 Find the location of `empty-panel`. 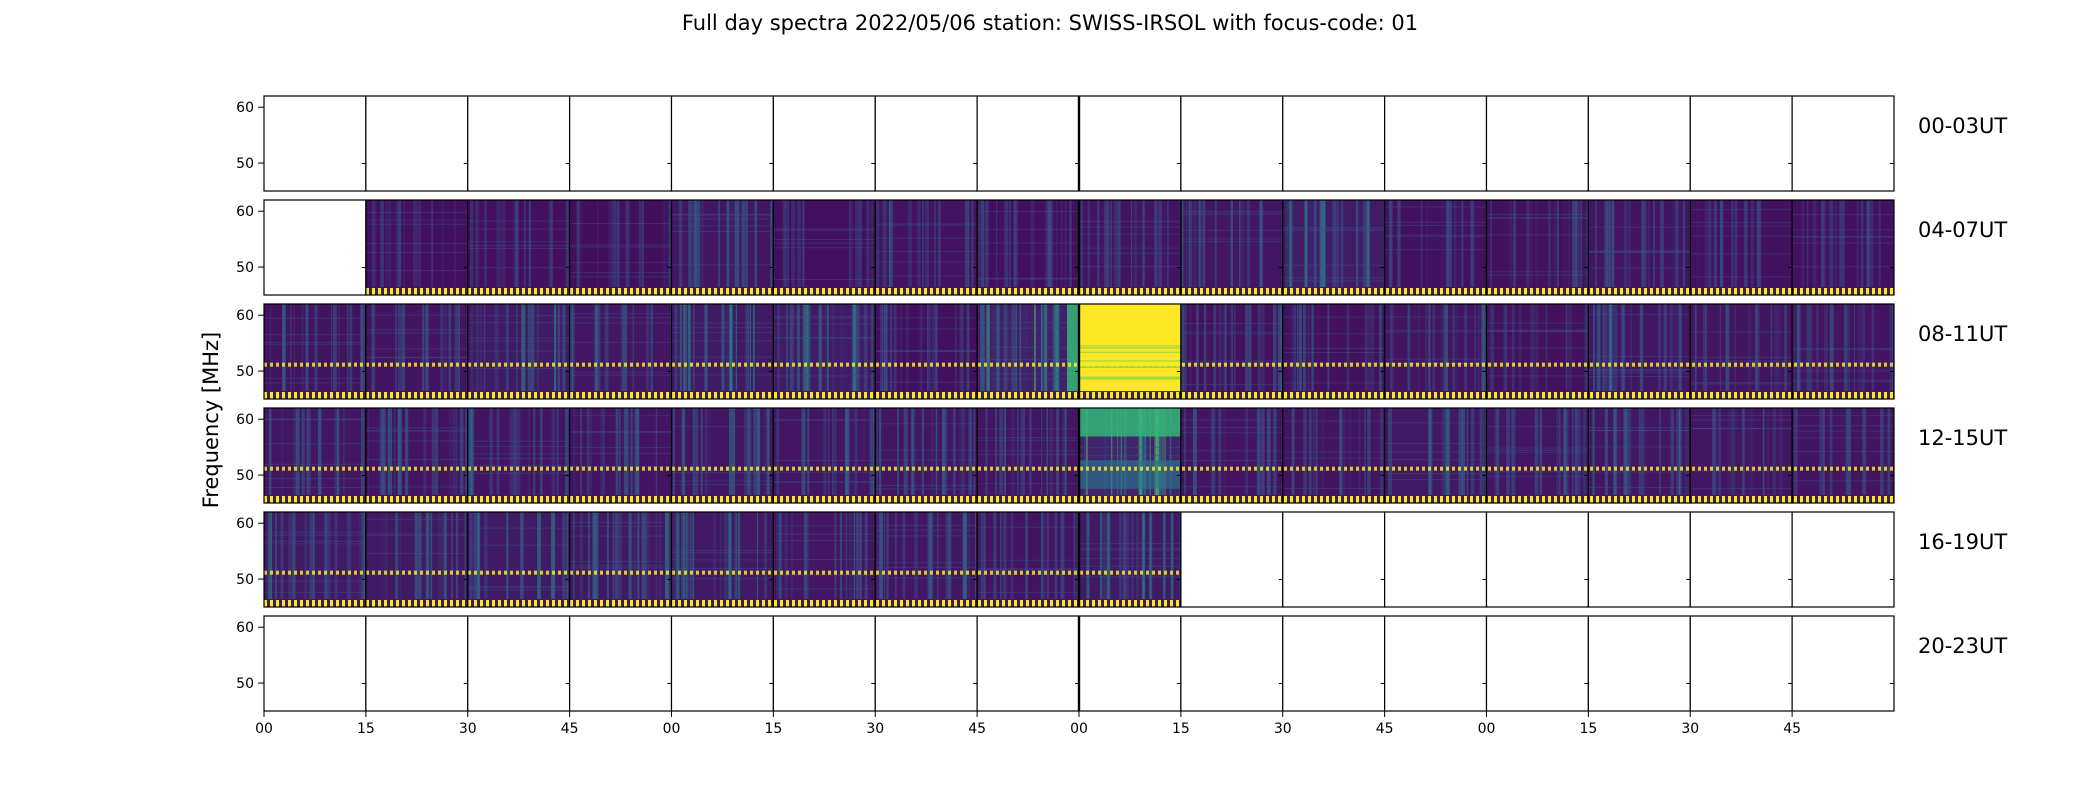

empty-panel is located at coordinates (722, 663).